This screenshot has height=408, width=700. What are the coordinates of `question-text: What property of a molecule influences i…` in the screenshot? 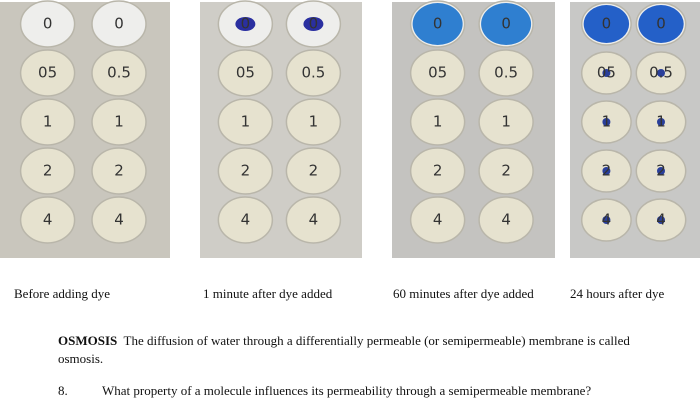 It's located at (347, 390).